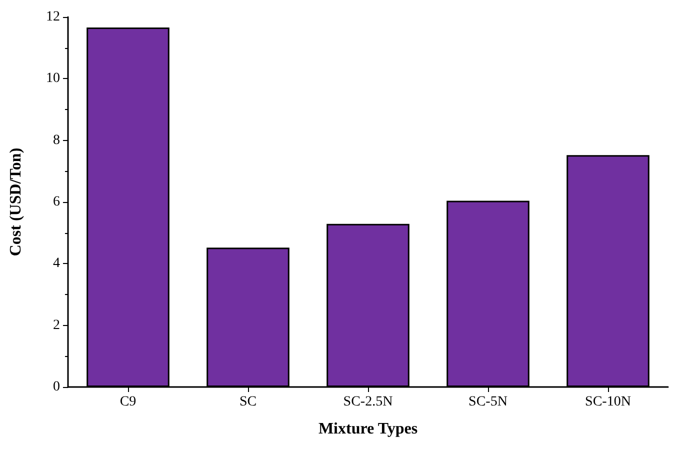  I want to click on y-tick-label: 10, so click(53, 78).